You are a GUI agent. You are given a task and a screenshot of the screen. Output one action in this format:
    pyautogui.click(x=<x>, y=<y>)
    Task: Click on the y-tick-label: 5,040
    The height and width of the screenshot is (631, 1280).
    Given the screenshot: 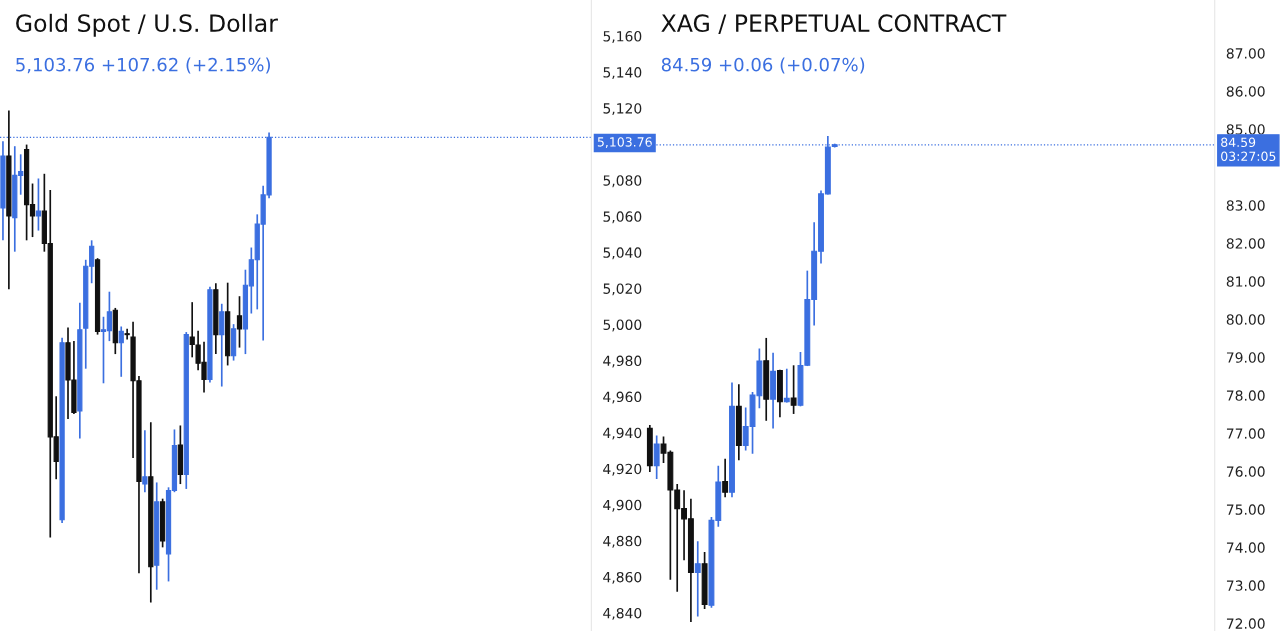 What is the action you would take?
    pyautogui.click(x=622, y=253)
    